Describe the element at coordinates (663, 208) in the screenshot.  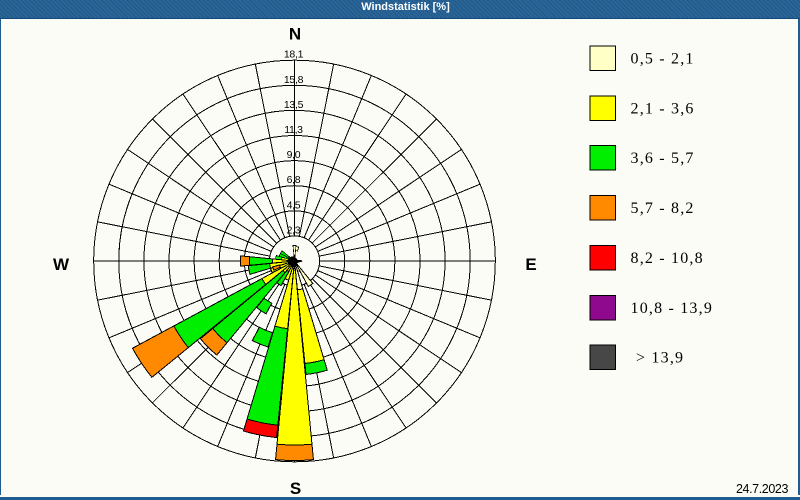
I see `svg-text: 5,7 - 8,2` at that location.